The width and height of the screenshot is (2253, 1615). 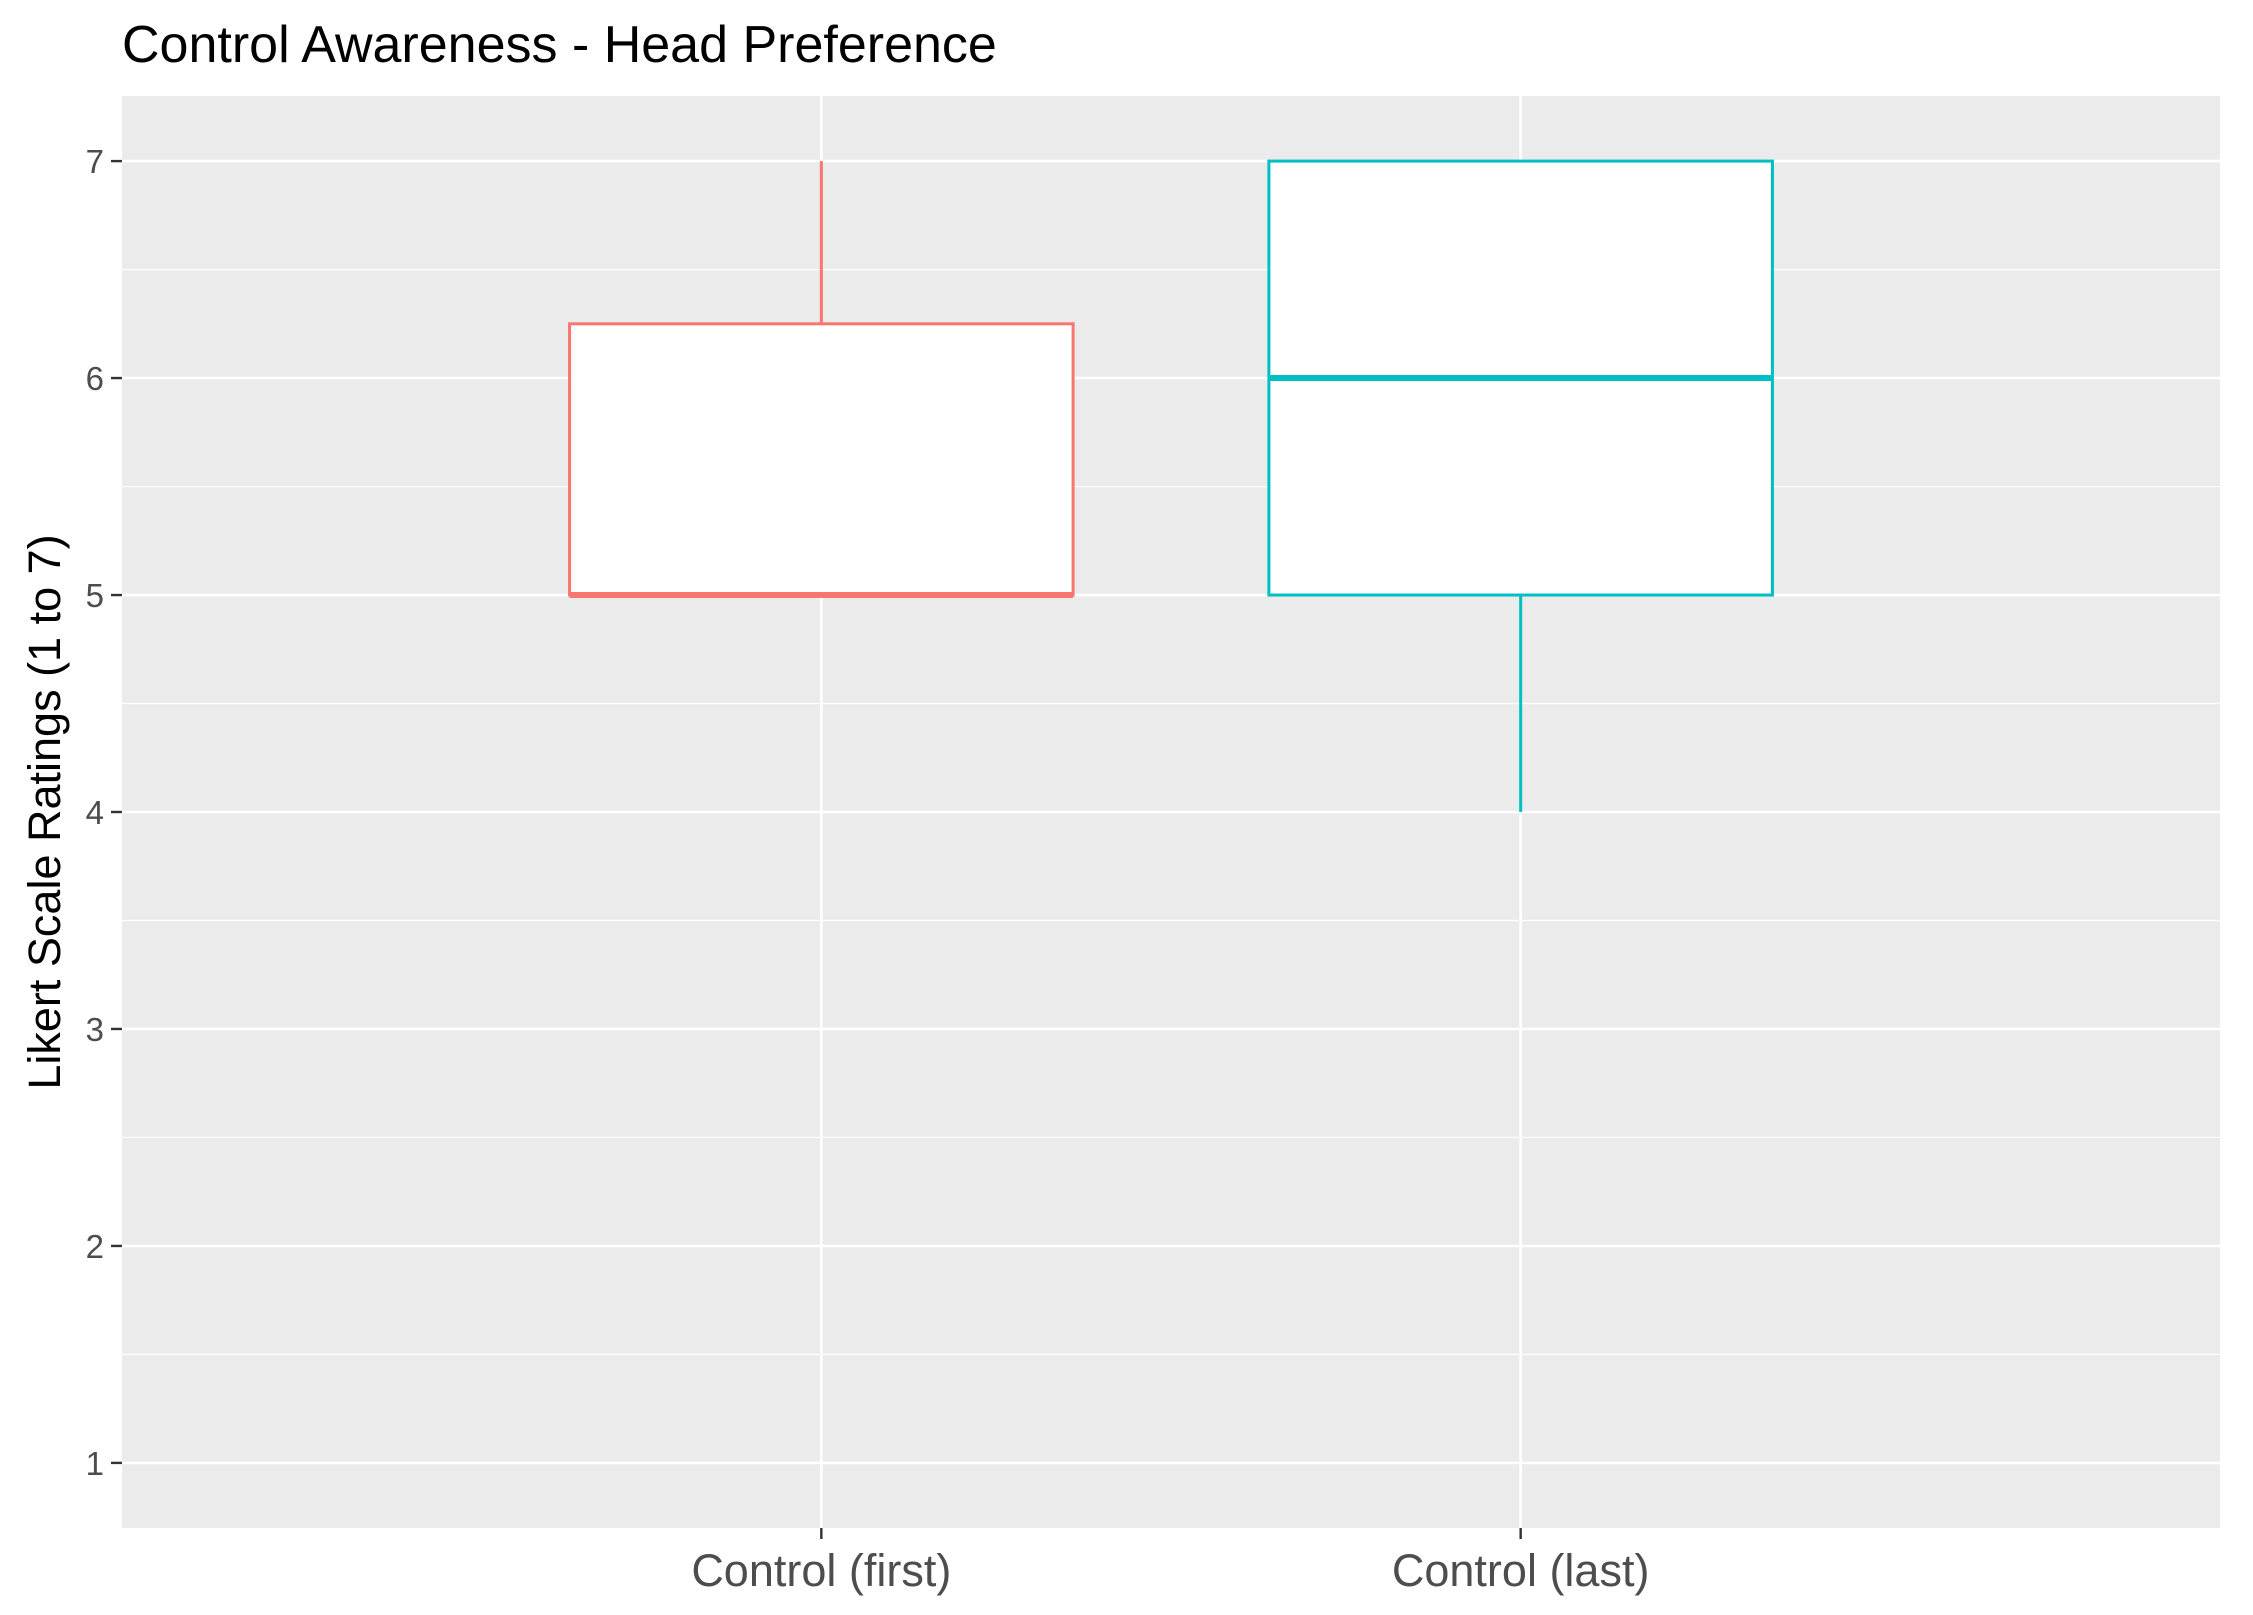 I want to click on y-tick-label: 6, so click(x=95, y=378).